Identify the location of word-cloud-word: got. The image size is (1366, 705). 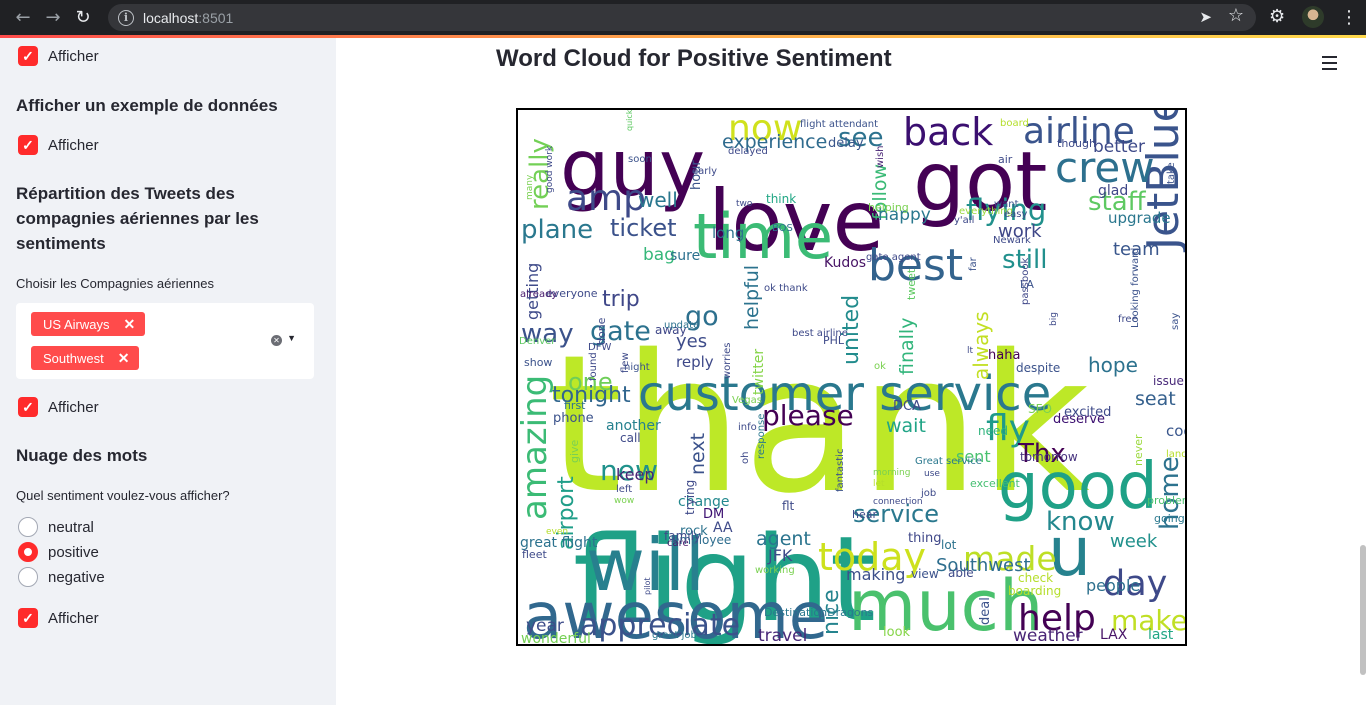
(980, 182).